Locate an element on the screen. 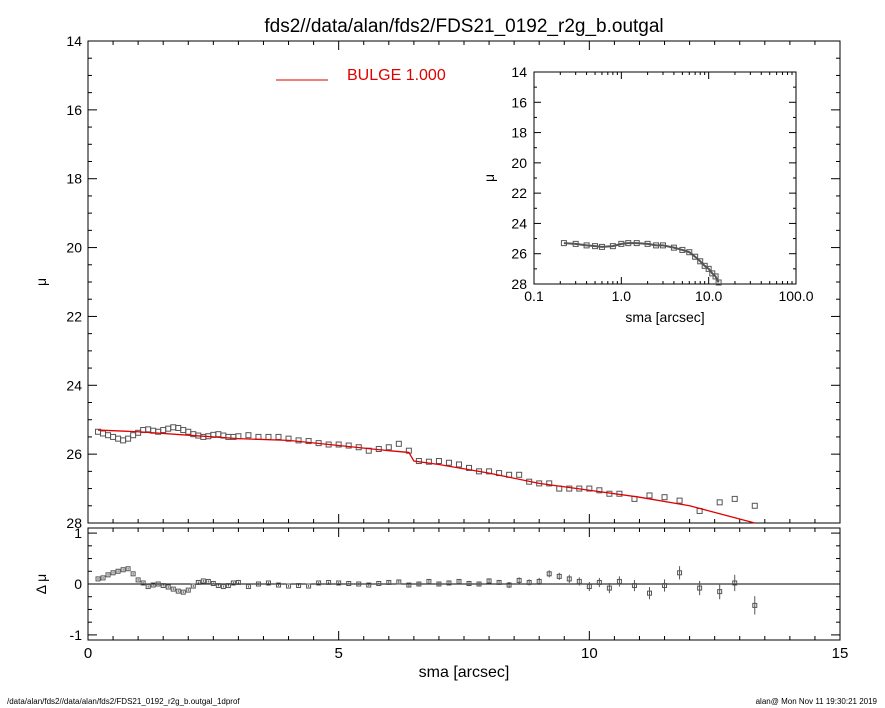 This screenshot has height=708, width=885. inset-y-tick-label: 20 is located at coordinates (519, 163).